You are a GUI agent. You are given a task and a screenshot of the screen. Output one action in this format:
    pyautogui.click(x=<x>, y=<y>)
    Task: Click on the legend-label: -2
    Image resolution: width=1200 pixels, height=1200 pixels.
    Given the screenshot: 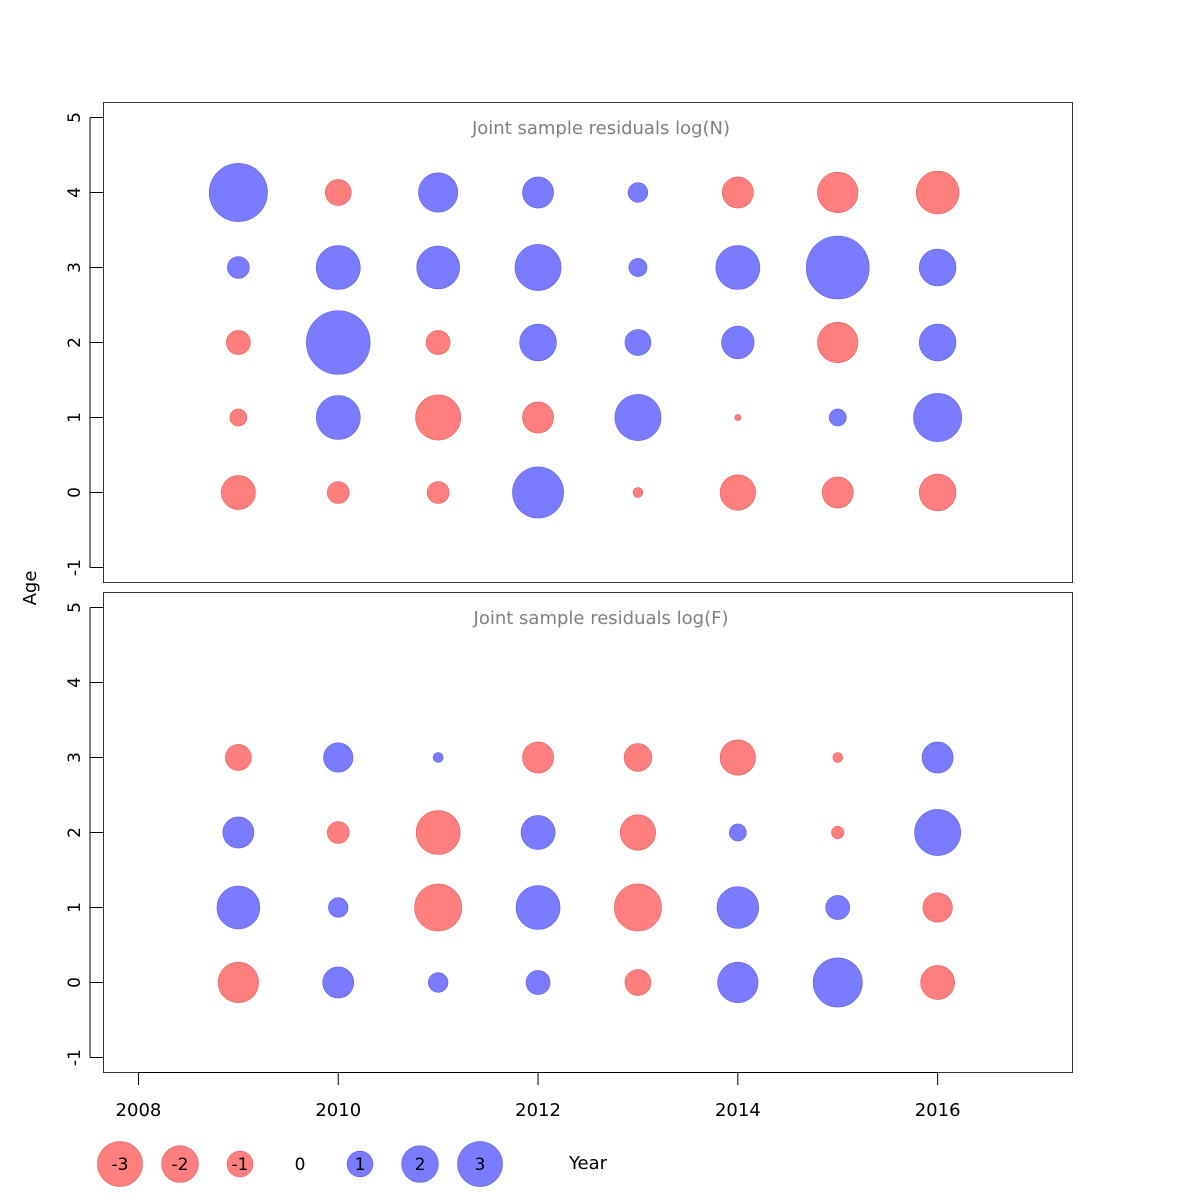 What is the action you would take?
    pyautogui.click(x=180, y=1165)
    